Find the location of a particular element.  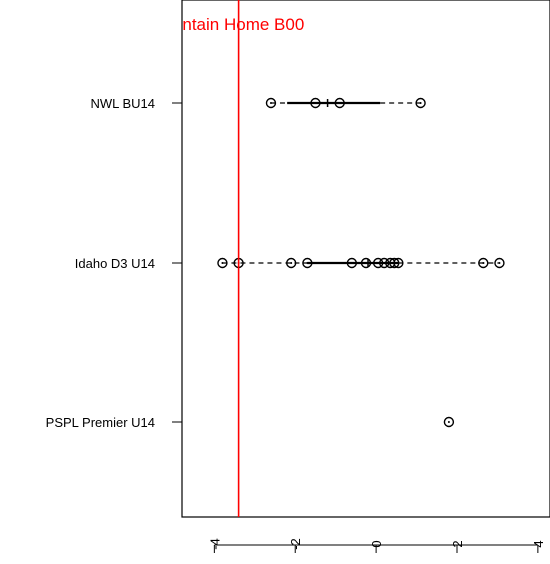

value-tick-label: 2 is located at coordinates (457, 543).